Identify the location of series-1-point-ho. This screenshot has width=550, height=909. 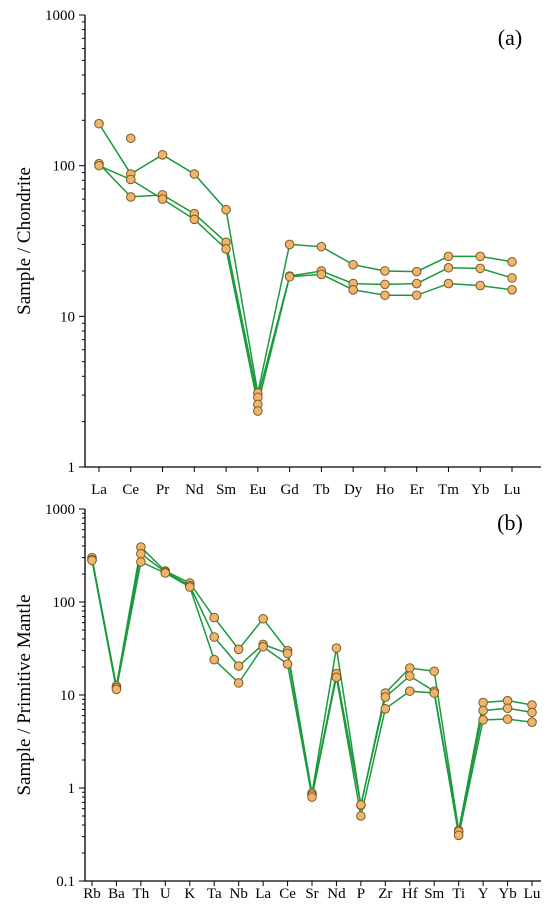
(385, 271).